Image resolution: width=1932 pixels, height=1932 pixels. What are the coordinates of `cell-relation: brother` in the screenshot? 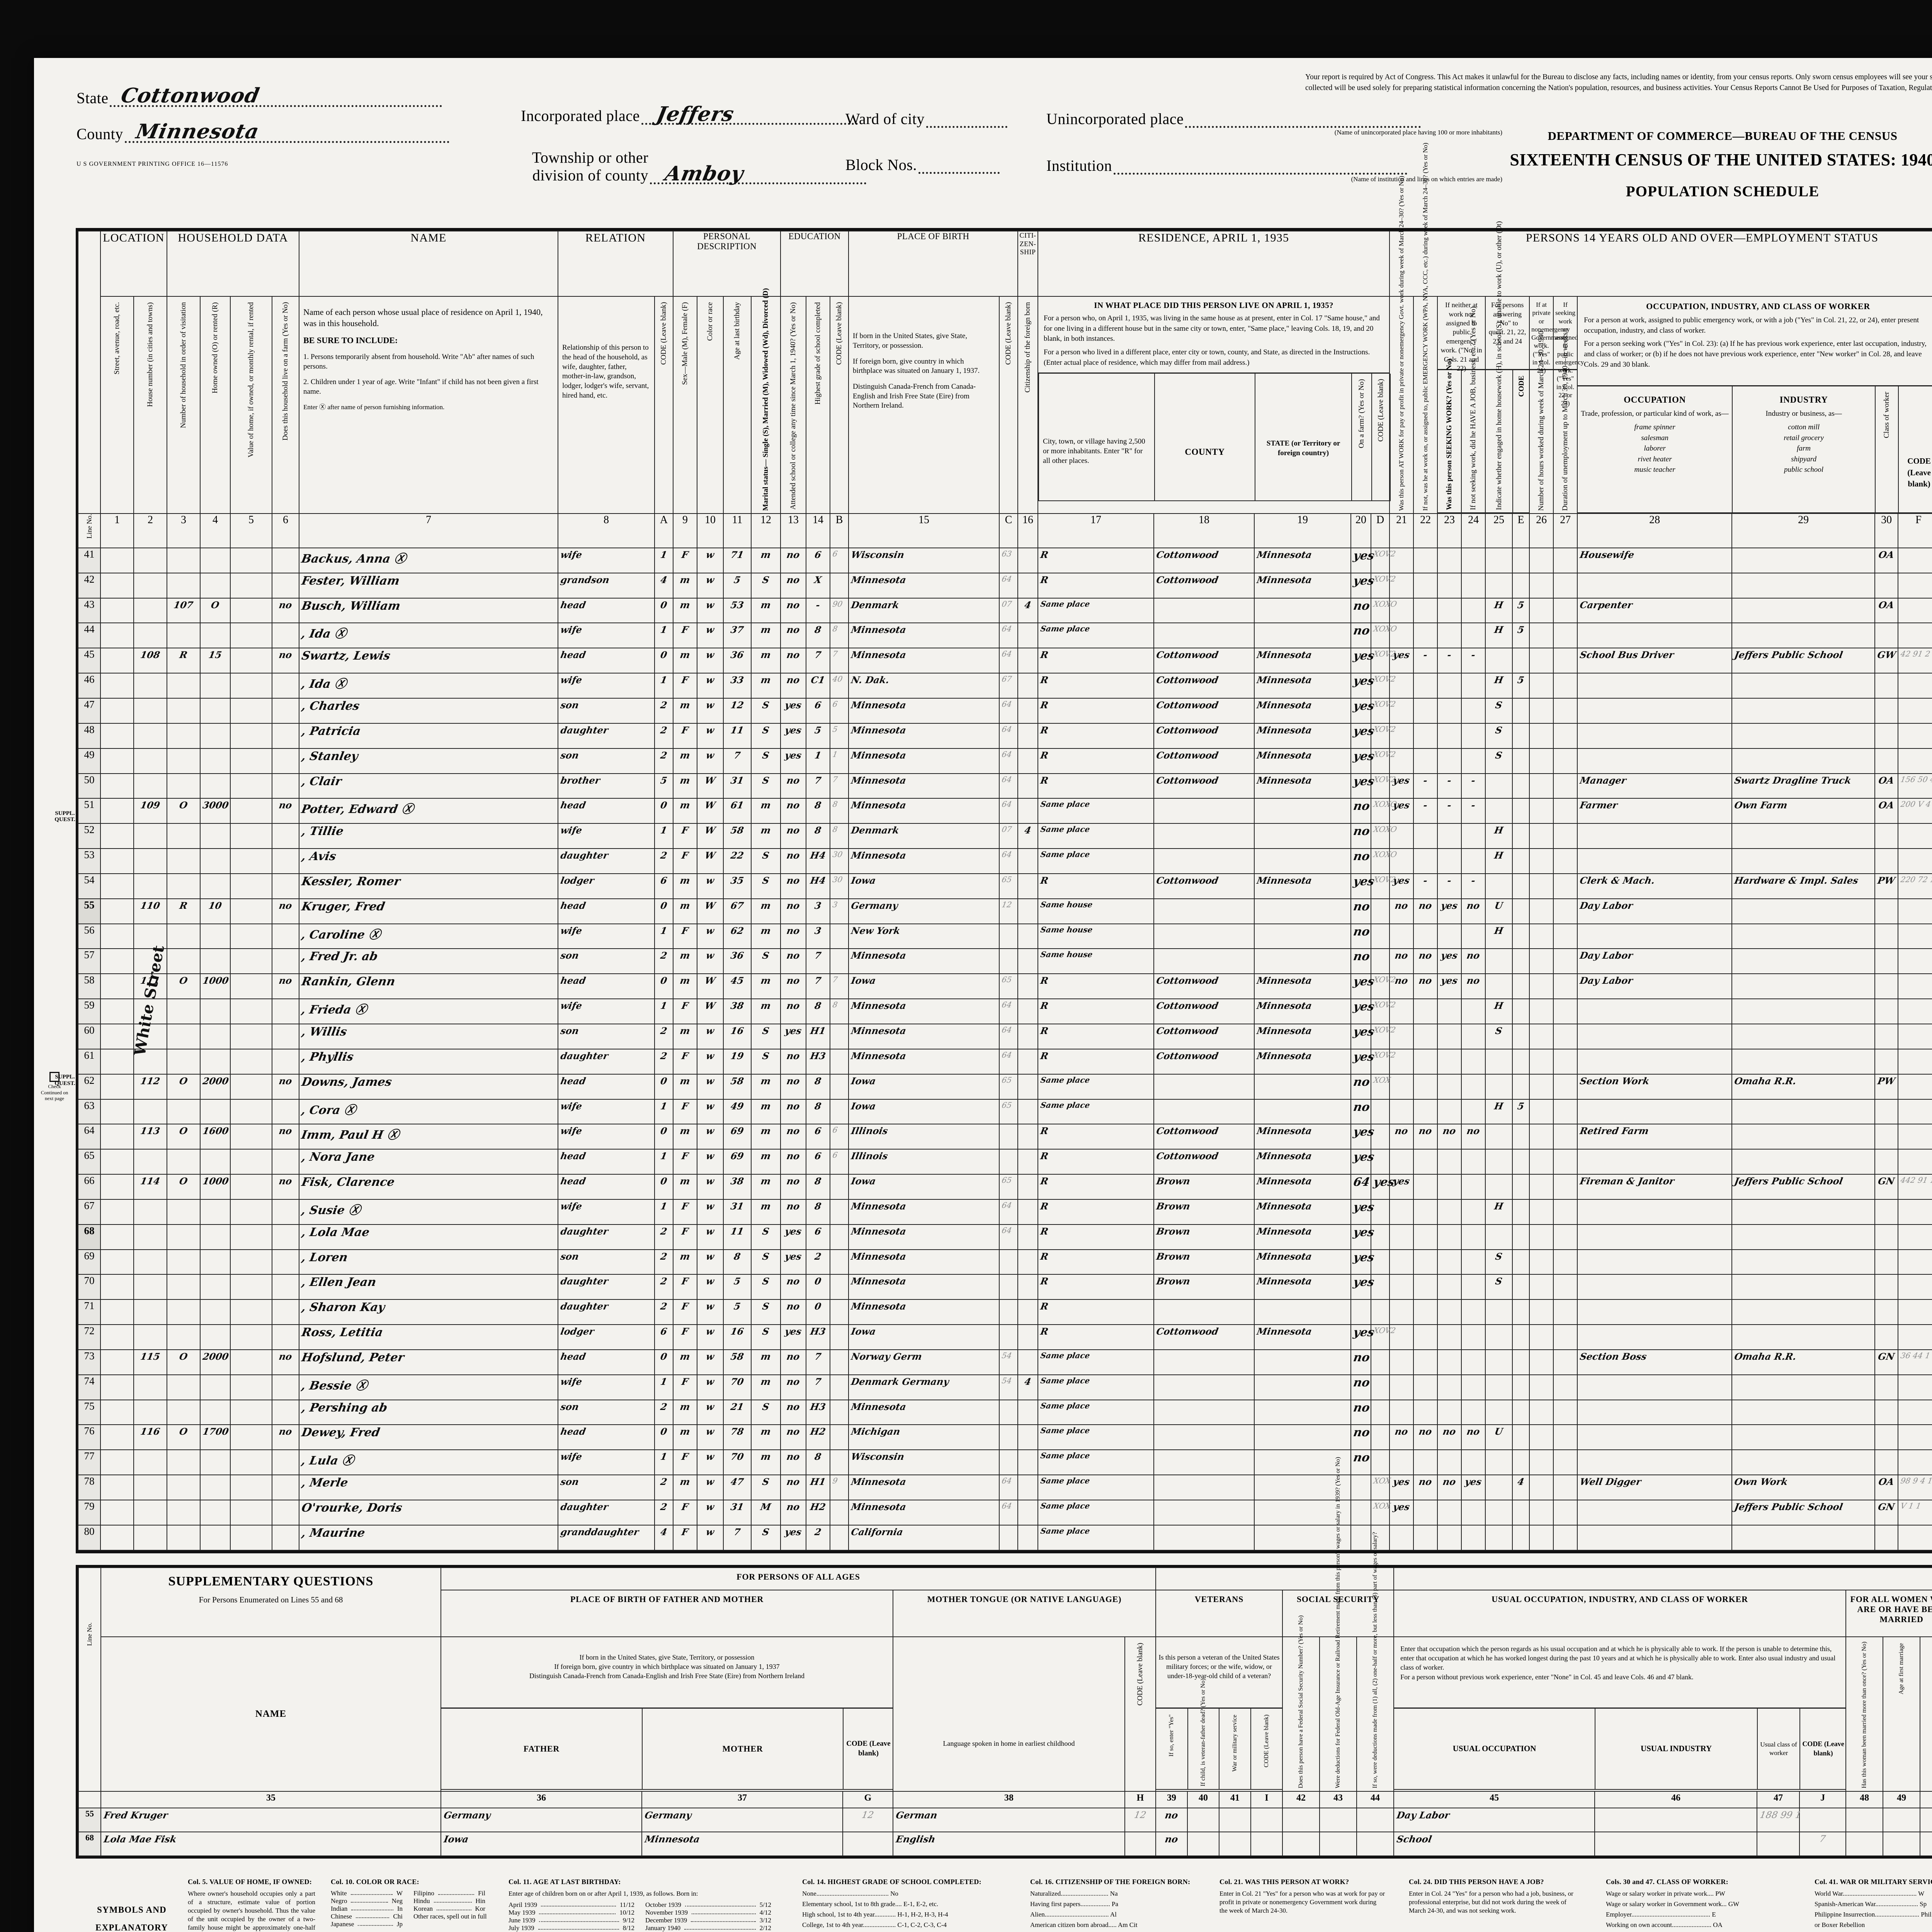 It's located at (606, 786).